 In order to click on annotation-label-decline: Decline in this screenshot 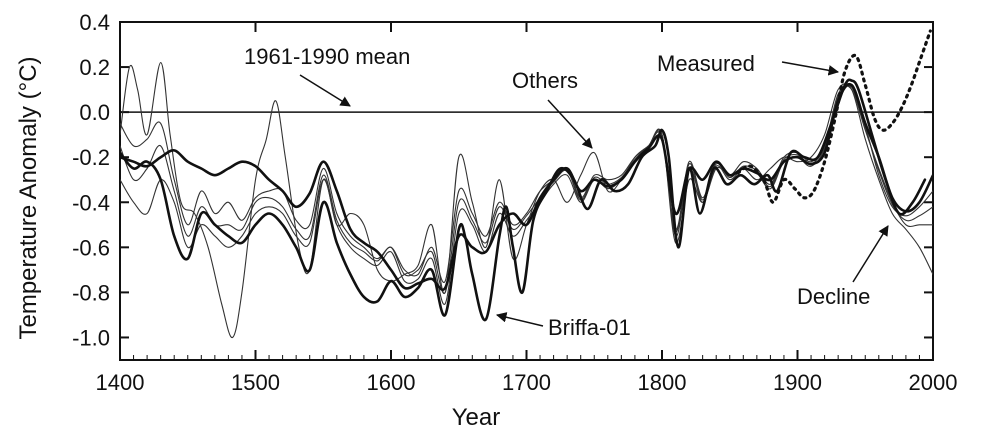, I will do `click(833, 296)`.